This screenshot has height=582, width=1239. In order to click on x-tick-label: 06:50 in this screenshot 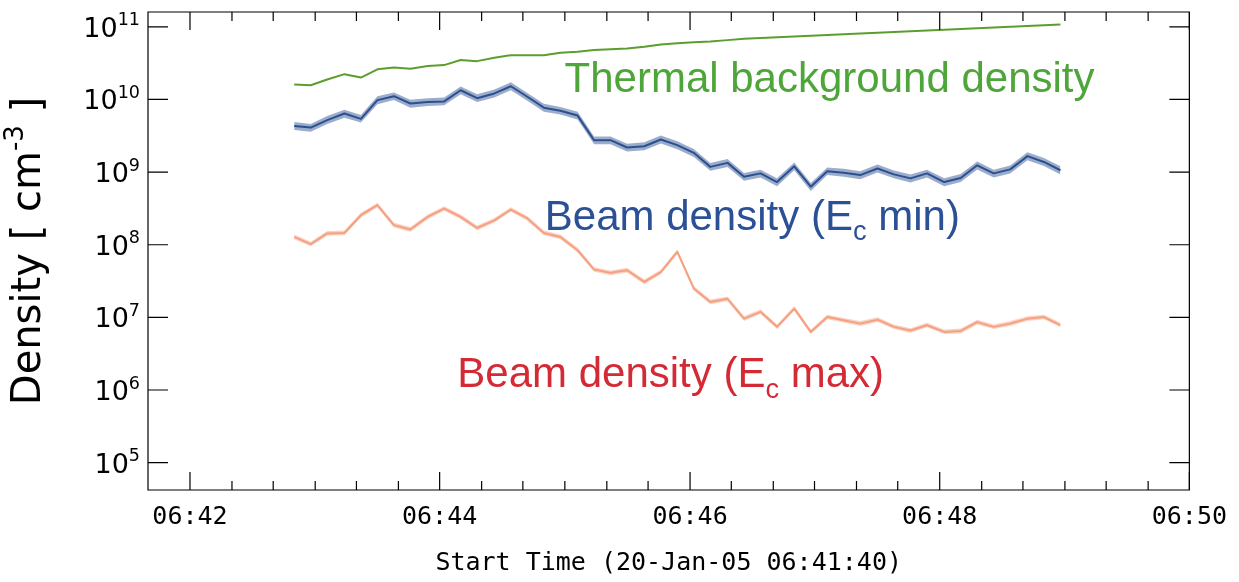, I will do `click(1189, 515)`.